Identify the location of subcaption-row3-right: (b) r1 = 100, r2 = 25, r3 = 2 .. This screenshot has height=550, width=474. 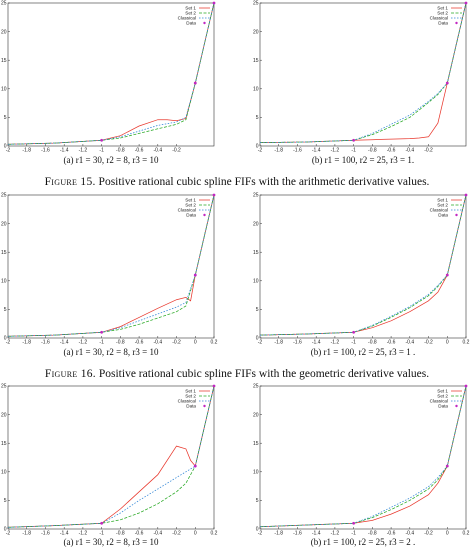
(363, 542).